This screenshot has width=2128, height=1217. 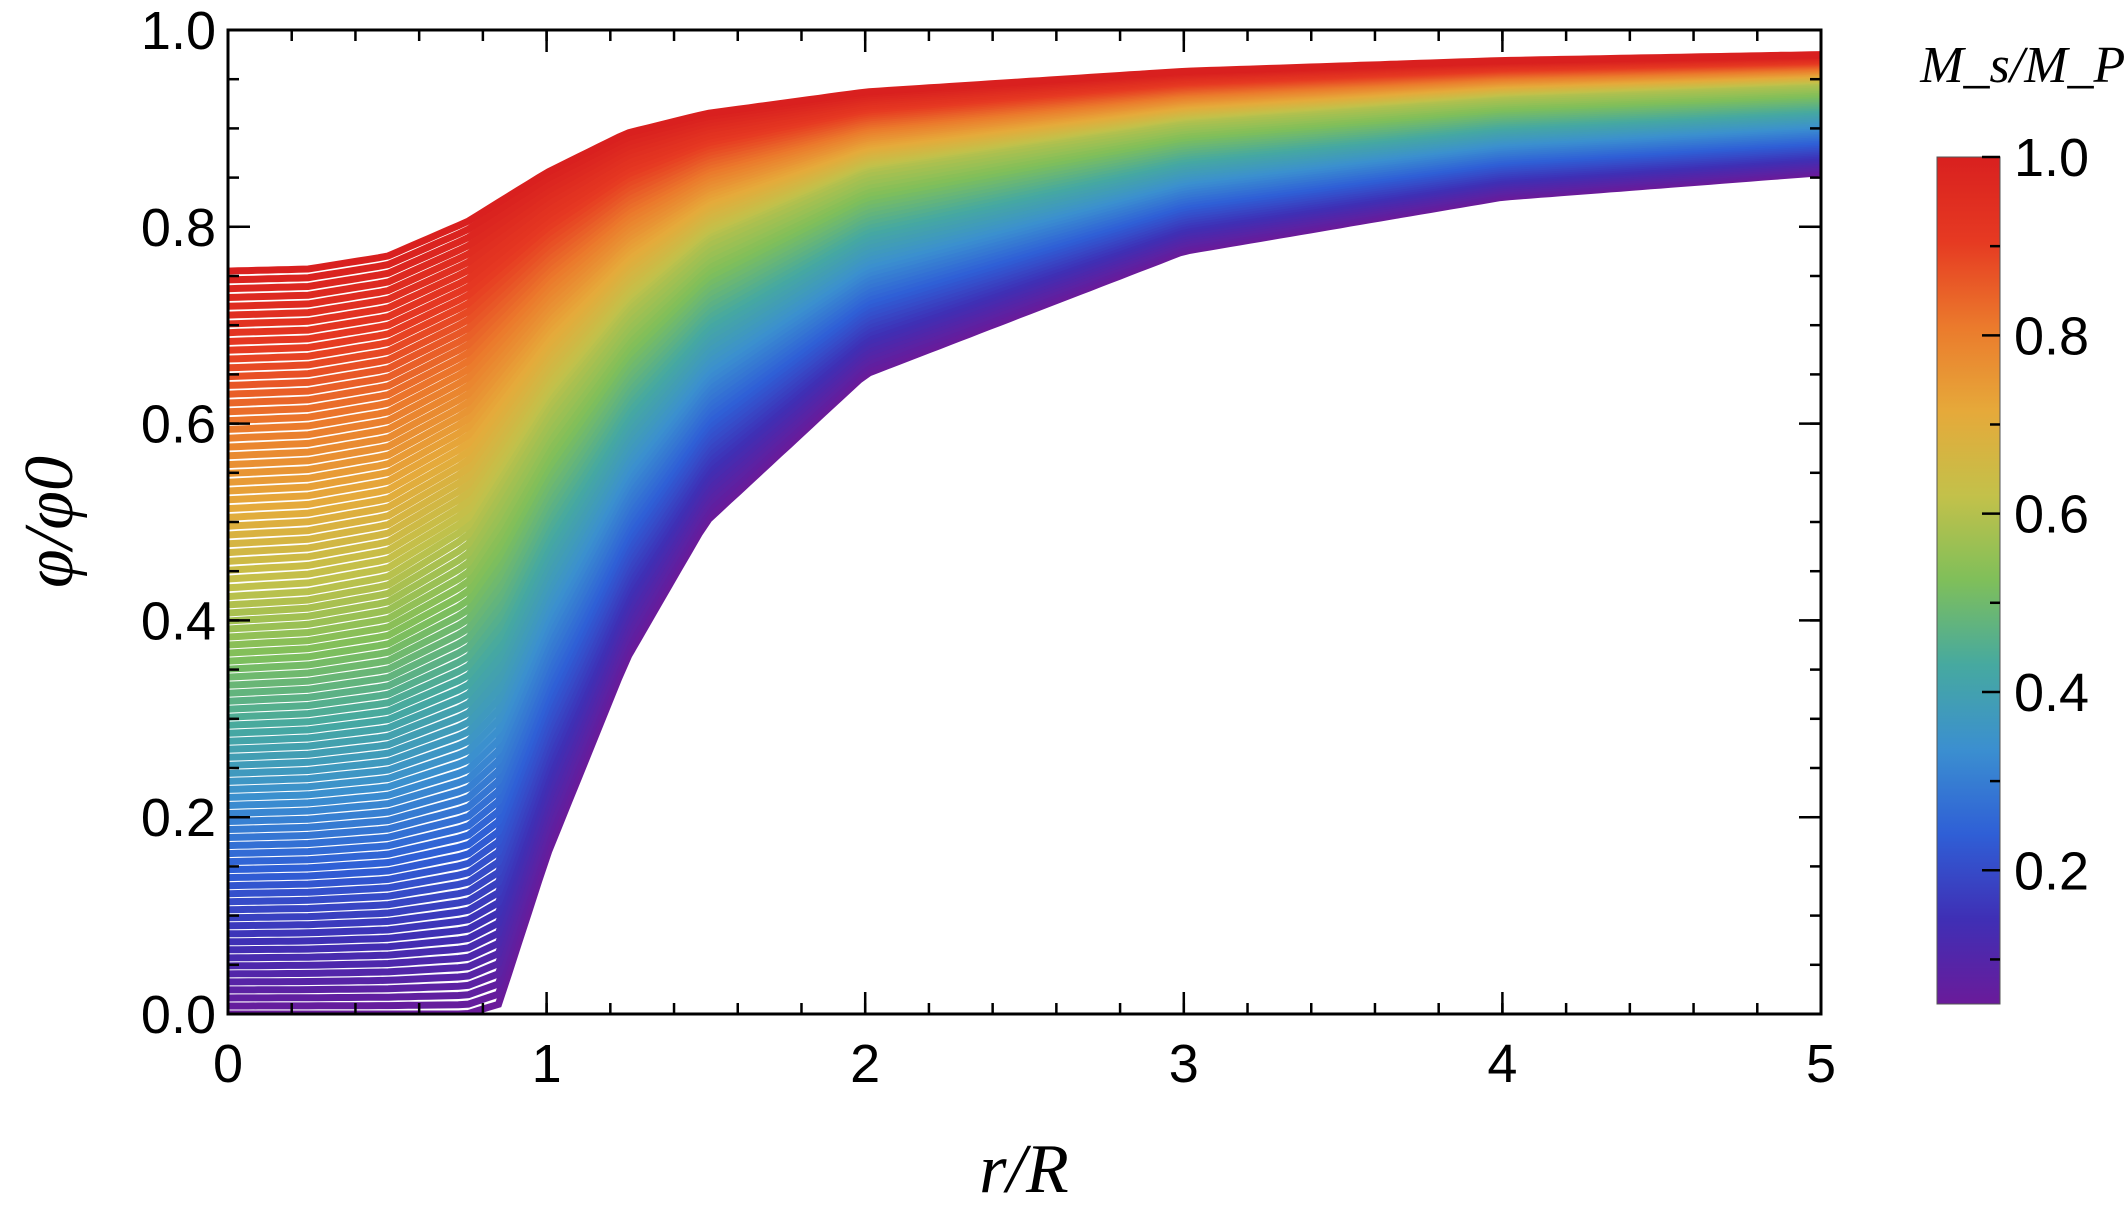 I want to click on y-tick-label: 0.2, so click(x=178, y=818).